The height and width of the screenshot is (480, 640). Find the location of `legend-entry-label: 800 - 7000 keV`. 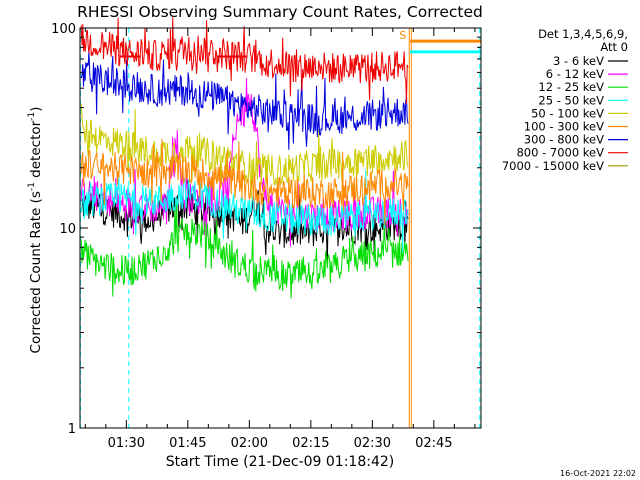

legend-entry-label: 800 - 7000 keV is located at coordinates (560, 153).